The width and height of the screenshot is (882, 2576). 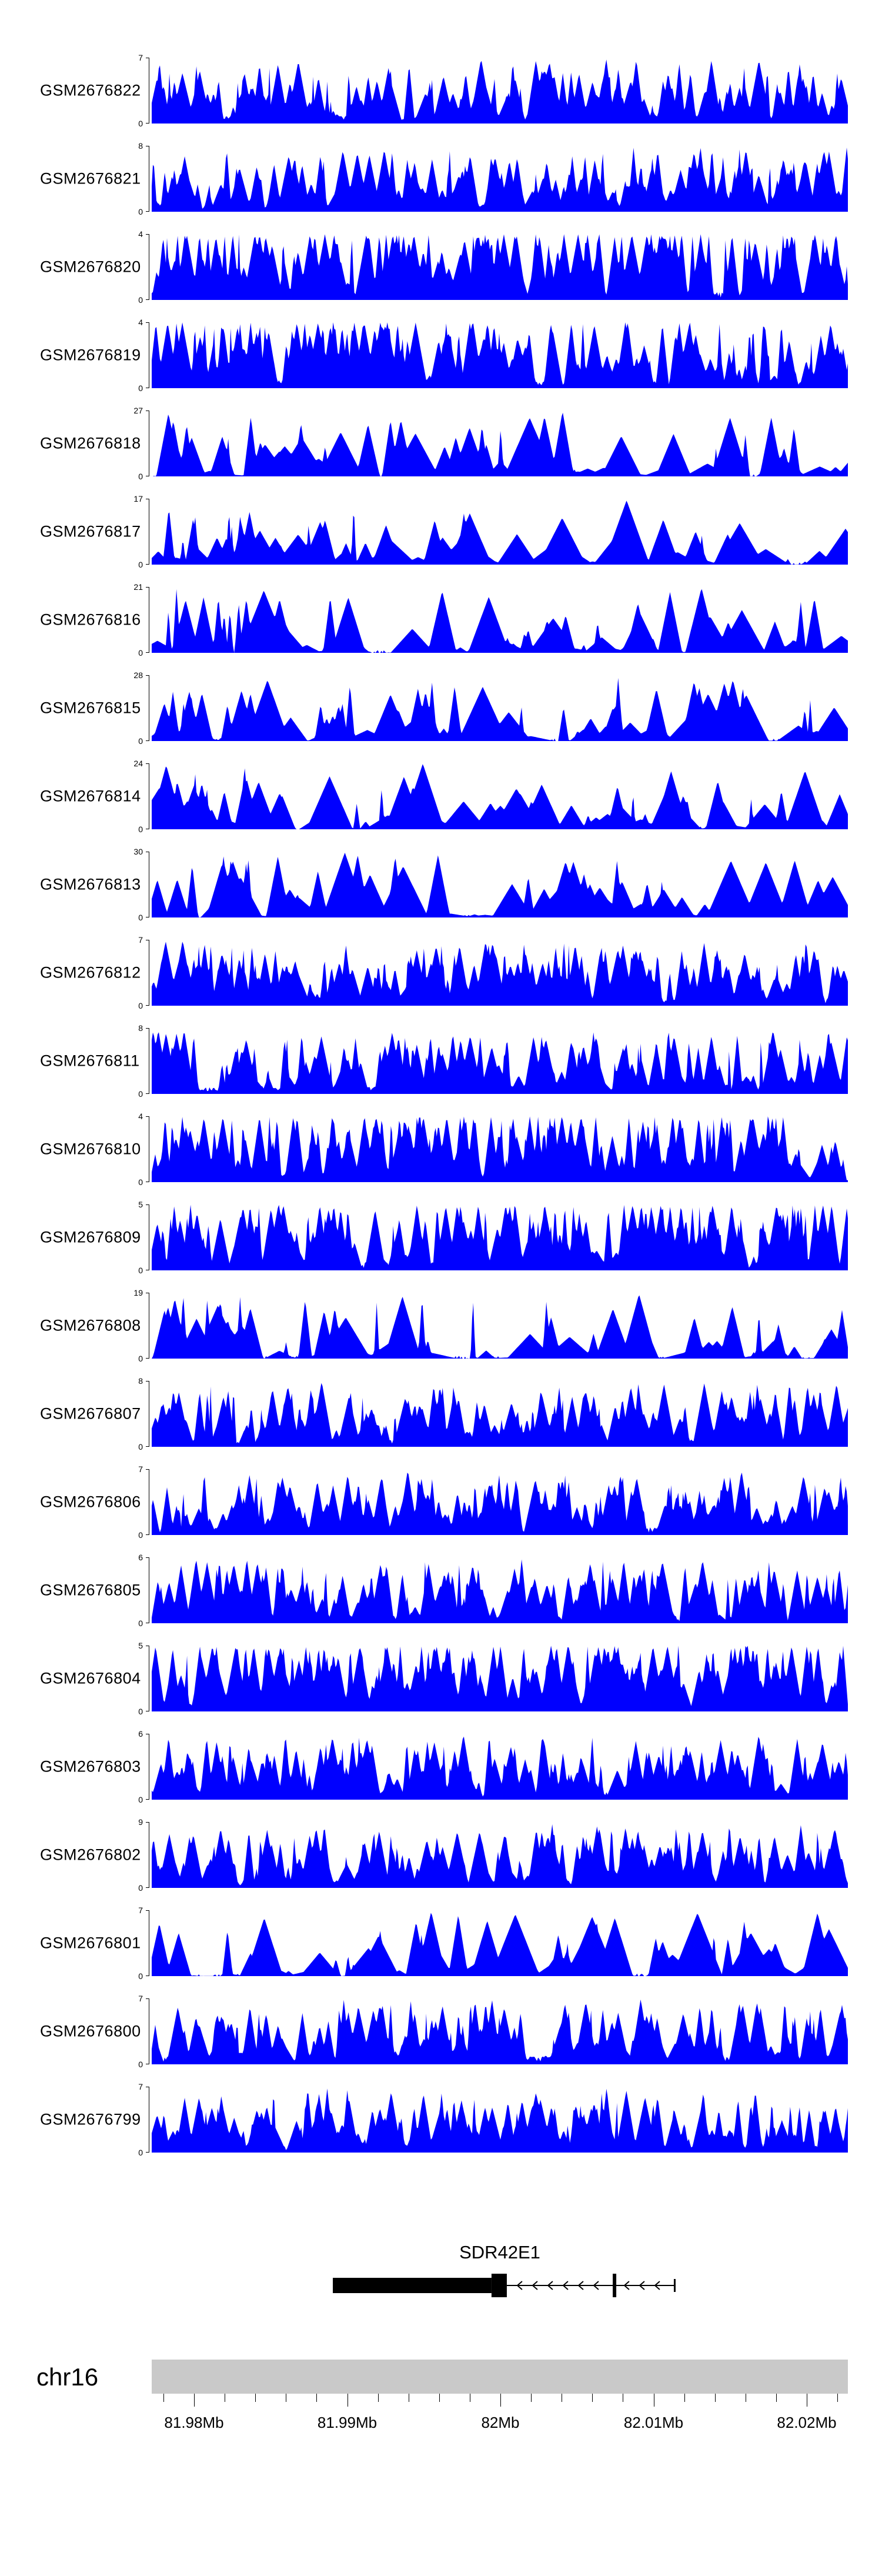 I want to click on genome-ruler: 81.98Mb 81.99Mb 82Mb 82.01Mb 82.02Mb, so click(x=500, y=2420).